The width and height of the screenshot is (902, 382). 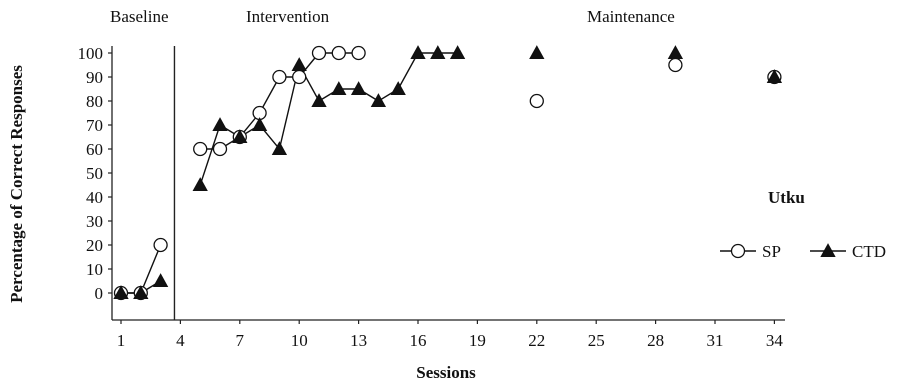 I want to click on y-tick-label: 50, so click(x=94, y=173).